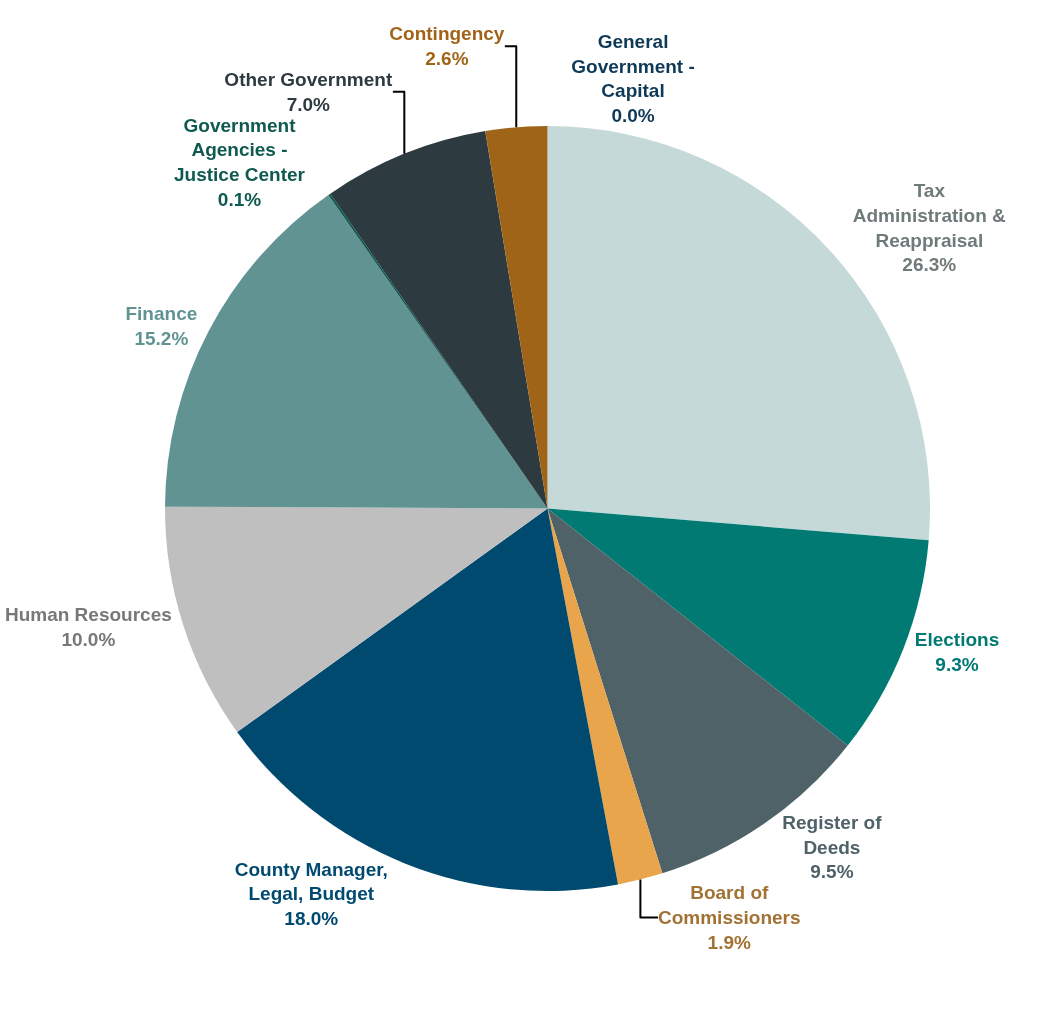 The image size is (1060, 1011). I want to click on slice-label: Finance, so click(161, 314).